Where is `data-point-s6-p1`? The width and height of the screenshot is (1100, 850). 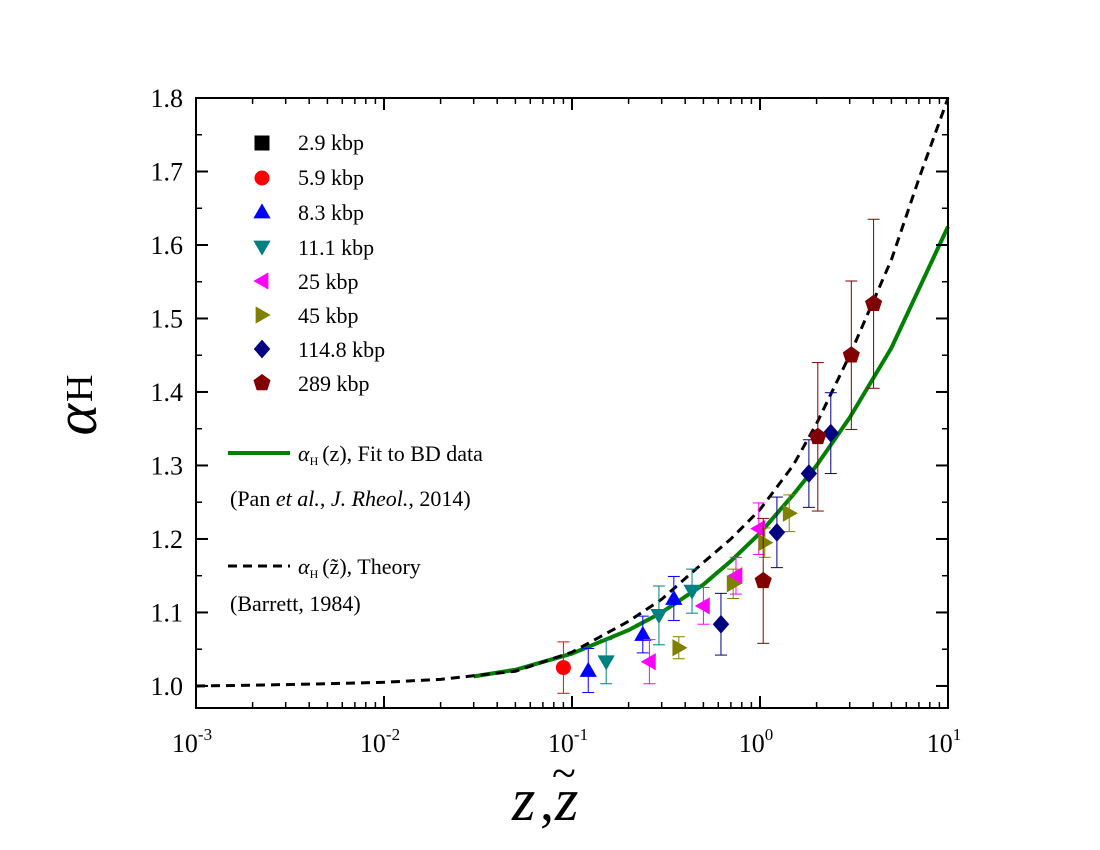 data-point-s6-p1 is located at coordinates (777, 532).